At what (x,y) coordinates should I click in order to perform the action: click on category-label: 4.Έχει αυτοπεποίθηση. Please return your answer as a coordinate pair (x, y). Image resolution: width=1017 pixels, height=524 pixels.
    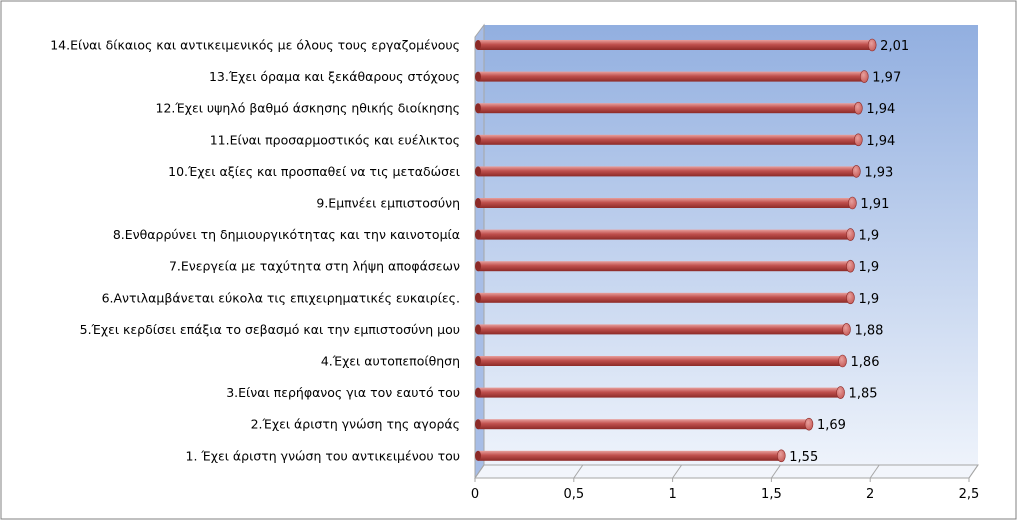
    Looking at the image, I should click on (390, 361).